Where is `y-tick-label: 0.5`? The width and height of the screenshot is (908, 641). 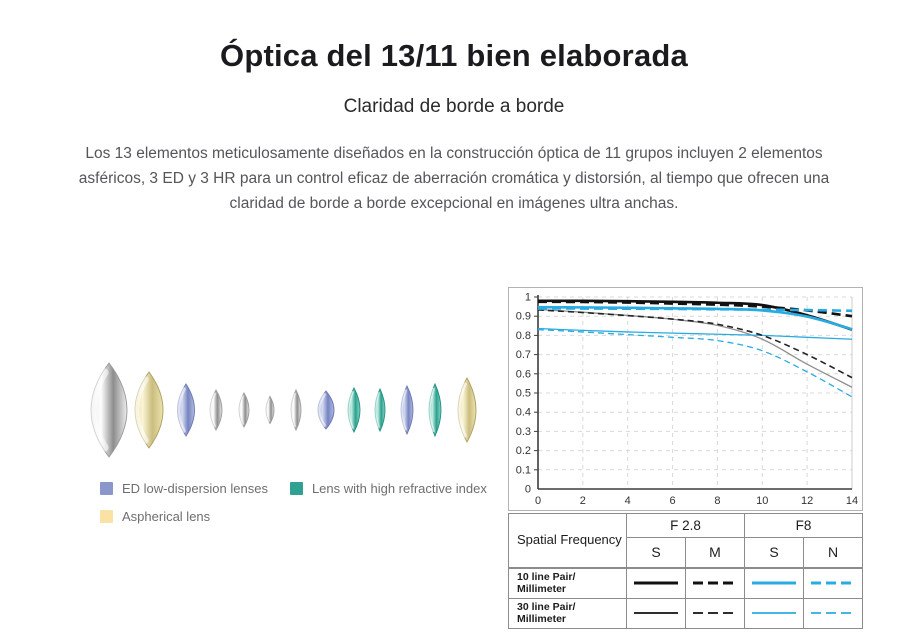
y-tick-label: 0.5 is located at coordinates (523, 394).